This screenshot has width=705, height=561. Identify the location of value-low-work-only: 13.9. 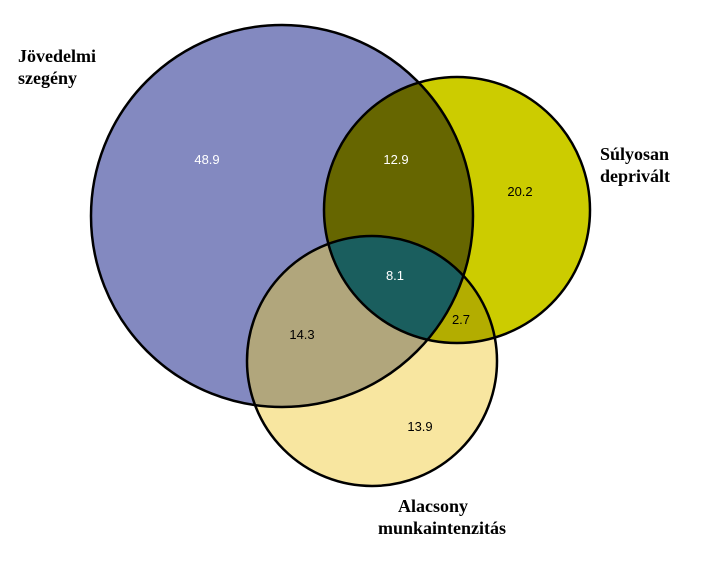
(419, 426).